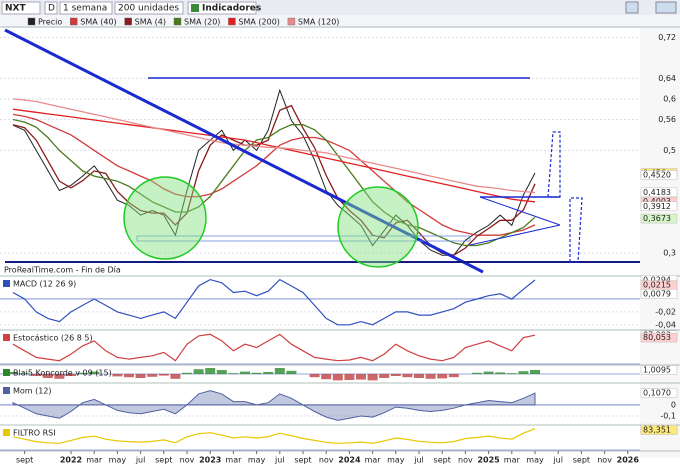 The height and width of the screenshot is (466, 680). I want to click on price-label: 0,3673, so click(657, 218).